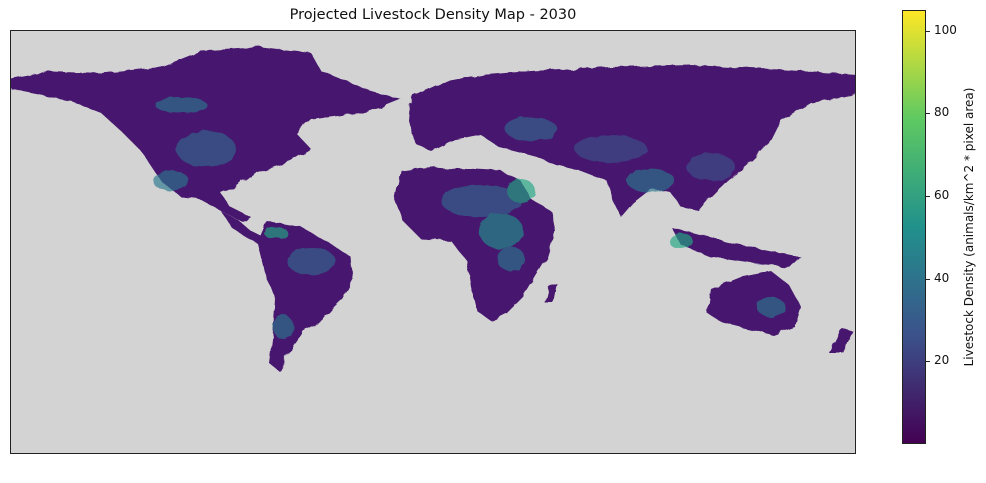  What do you see at coordinates (551, 293) in the screenshot?
I see `madagascar` at bounding box center [551, 293].